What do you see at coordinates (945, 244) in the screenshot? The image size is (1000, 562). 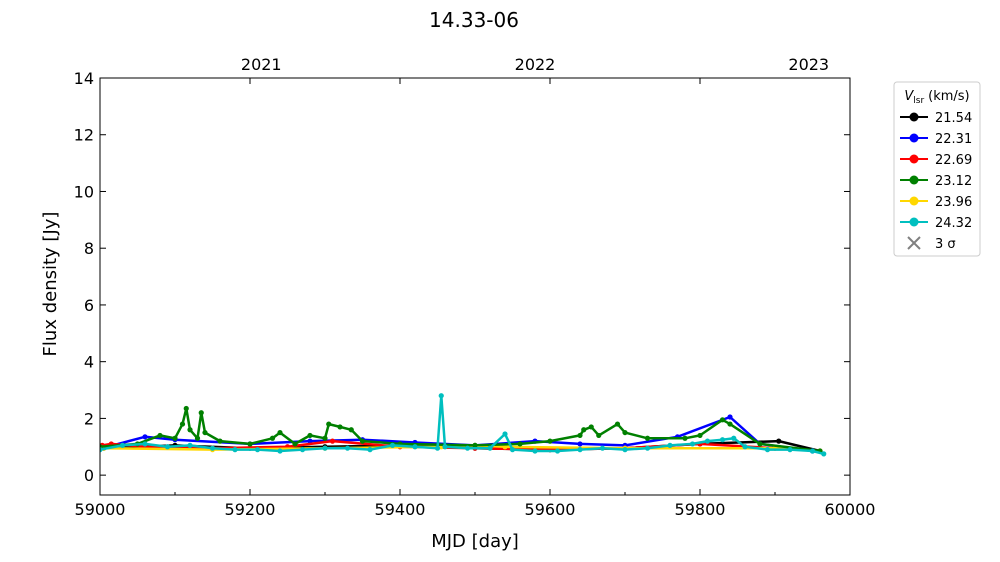 I see `legend-label-3-sigma: 3 σ` at bounding box center [945, 244].